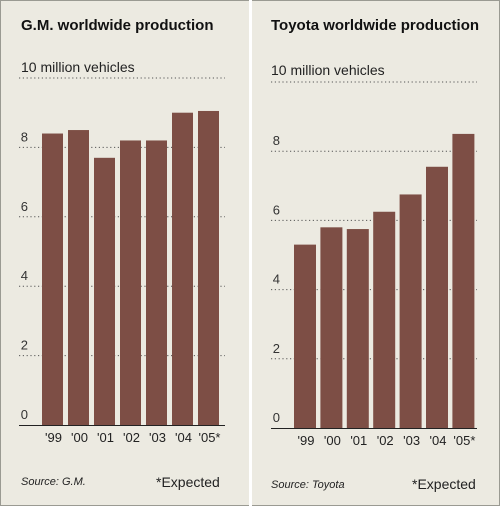  Describe the element at coordinates (276, 279) in the screenshot. I see `toyota-y-tick-label: 4` at that location.